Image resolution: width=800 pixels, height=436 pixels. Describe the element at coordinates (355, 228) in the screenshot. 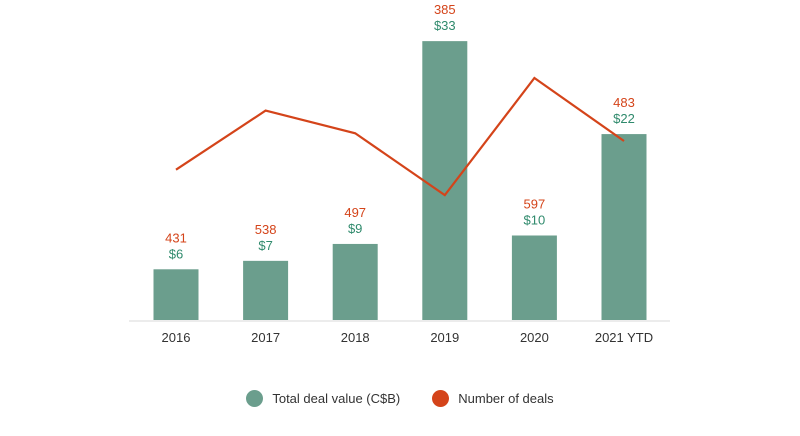

I see `bar-value-label: $9` at that location.